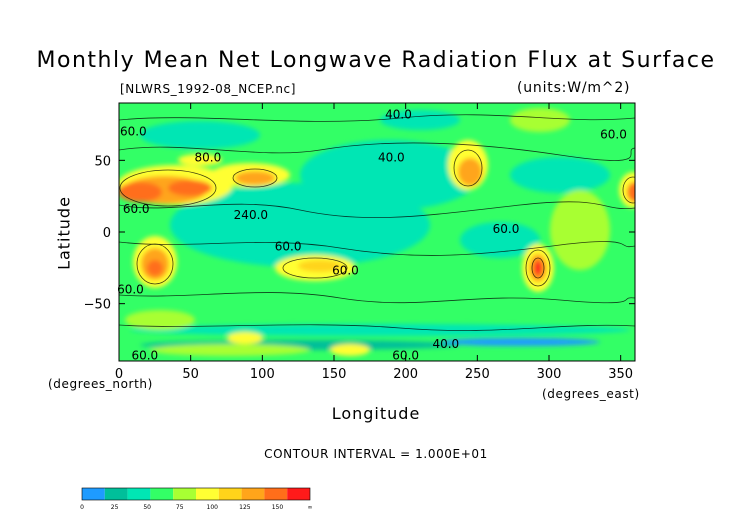 The width and height of the screenshot is (752, 532). Describe the element at coordinates (620, 374) in the screenshot. I see `x-tick-label: 350` at that location.